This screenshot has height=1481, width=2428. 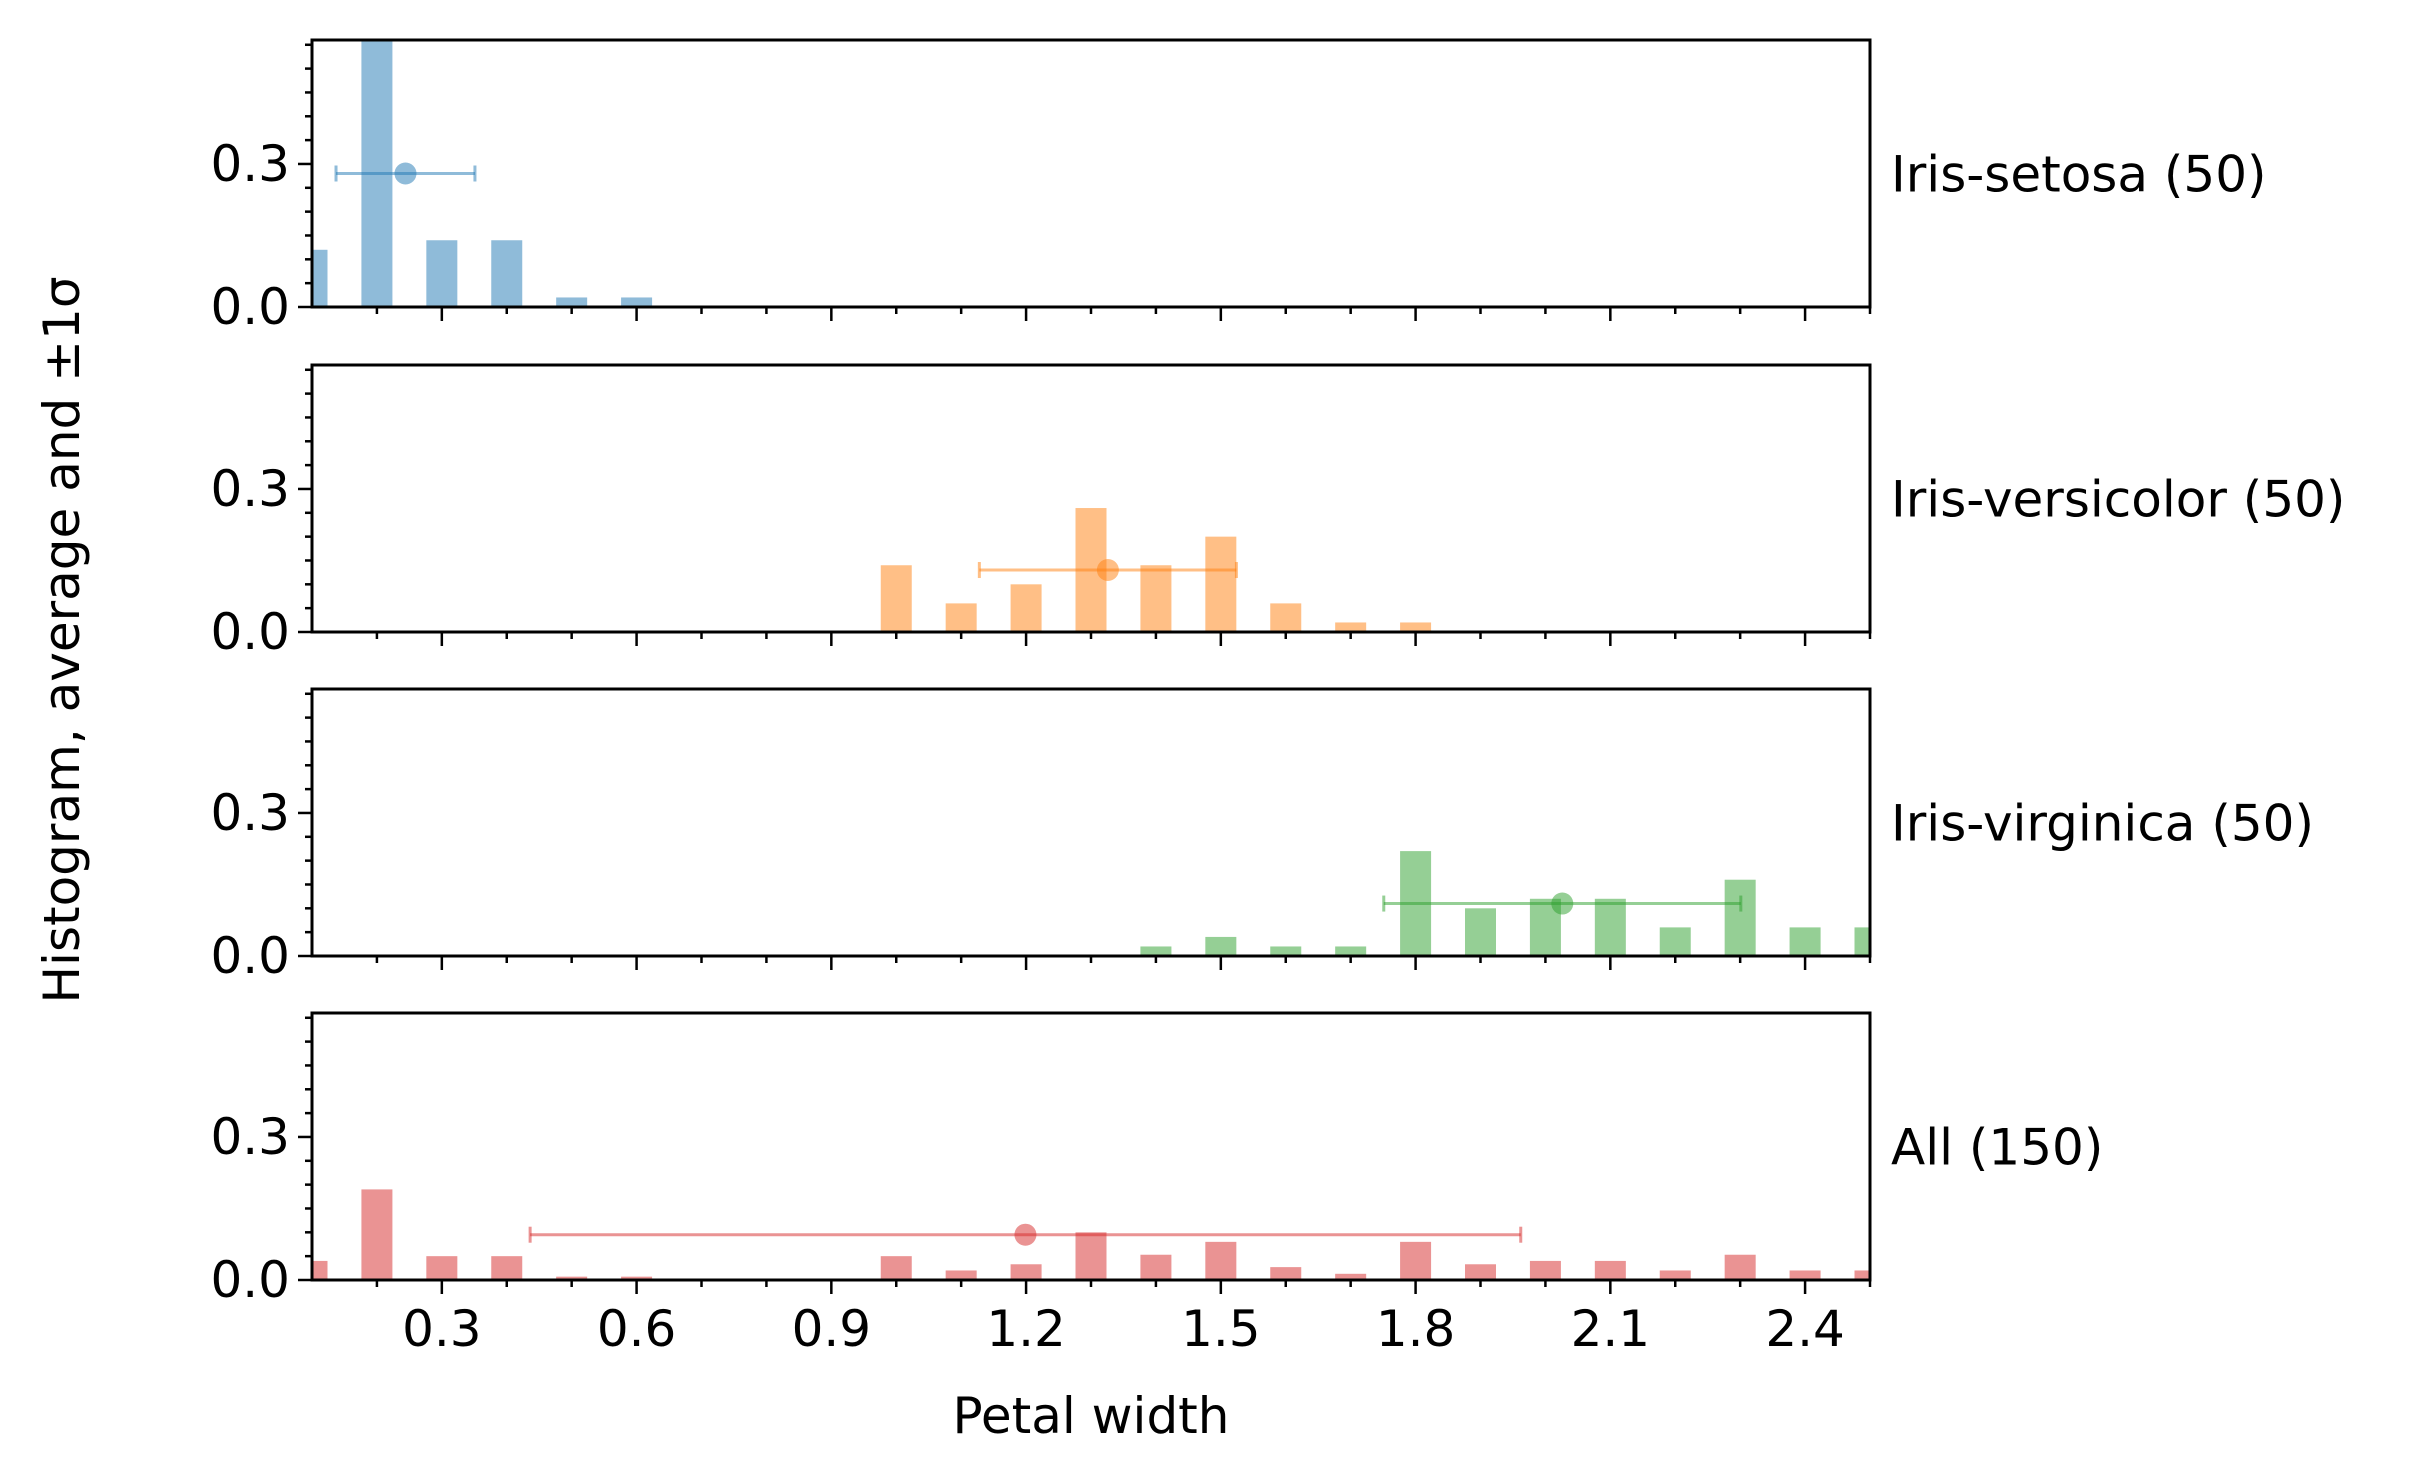 I want to click on x-tick-label: 0.6, so click(x=637, y=1329).